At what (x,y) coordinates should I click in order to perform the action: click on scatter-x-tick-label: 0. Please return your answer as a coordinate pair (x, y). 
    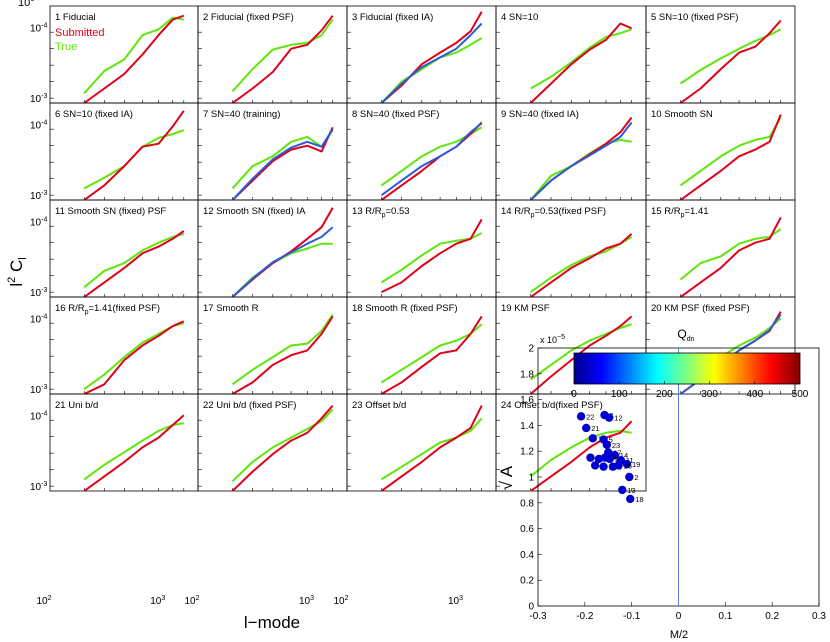
    Looking at the image, I should click on (679, 616).